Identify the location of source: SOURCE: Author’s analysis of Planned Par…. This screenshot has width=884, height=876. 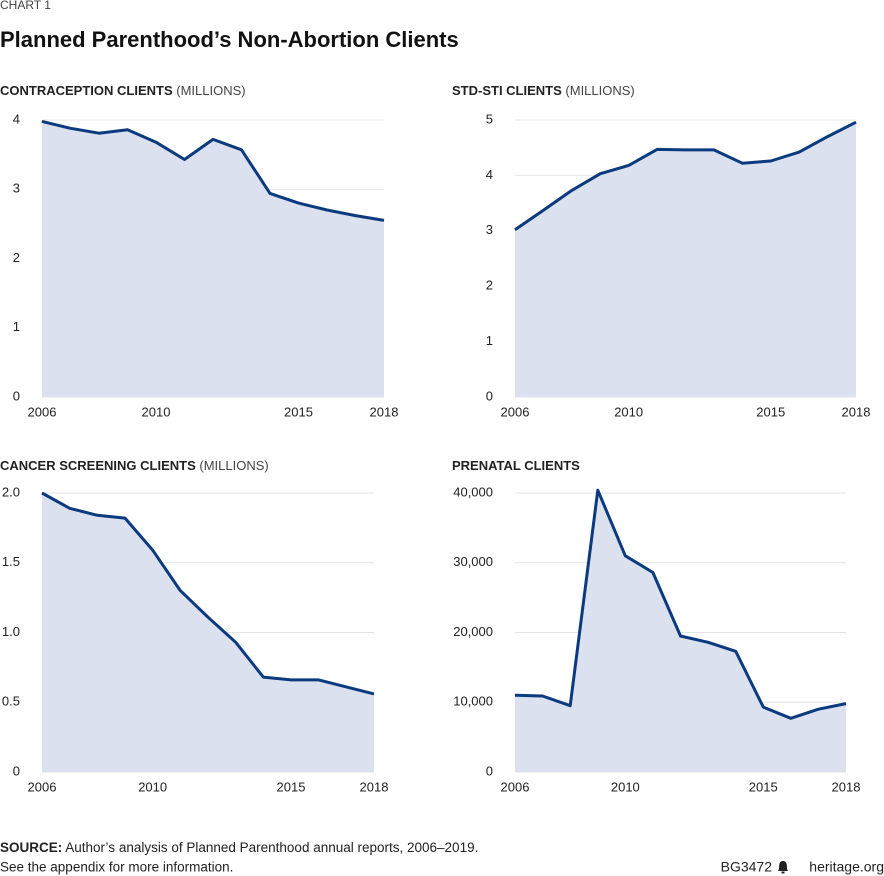
(239, 847).